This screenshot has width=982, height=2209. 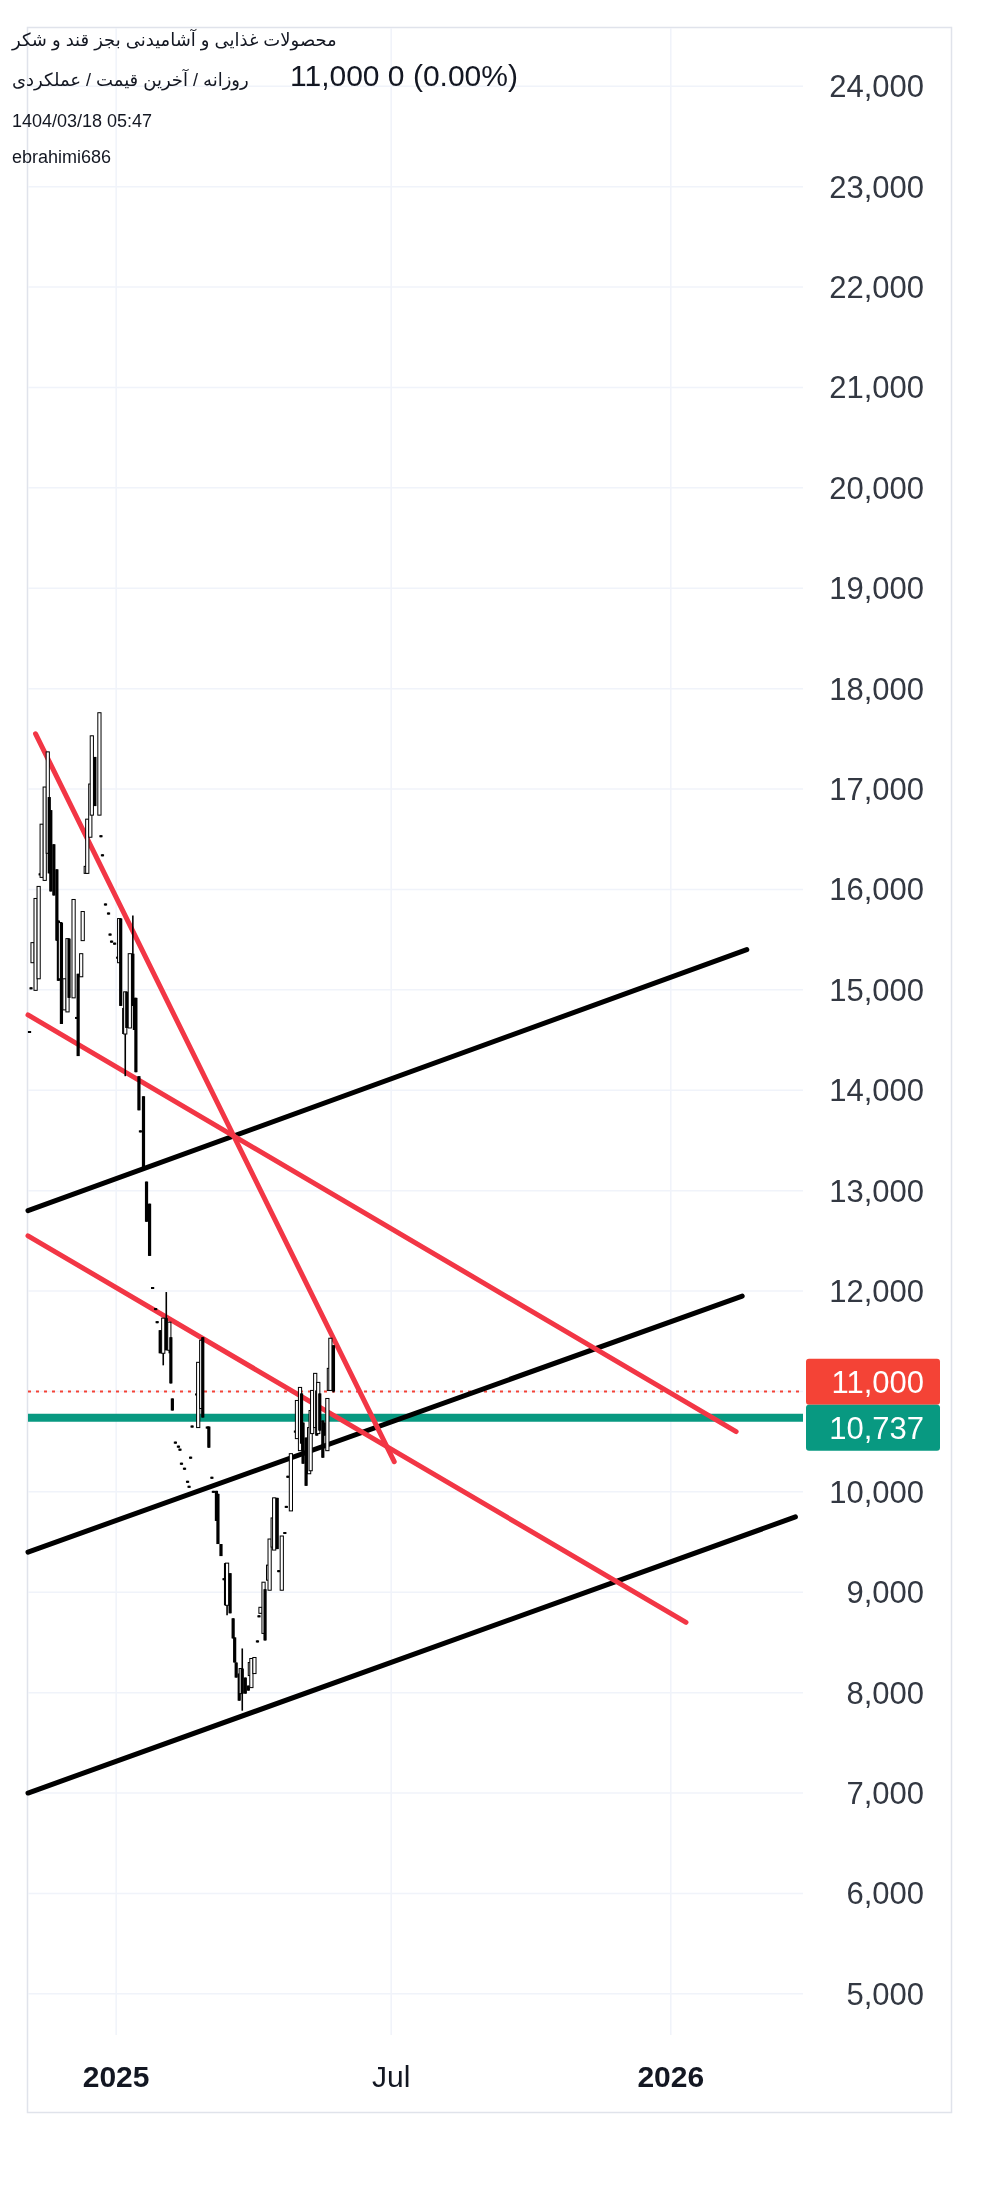 What do you see at coordinates (404, 75) in the screenshot?
I see `text: 11,000 0 (0.00%)` at bounding box center [404, 75].